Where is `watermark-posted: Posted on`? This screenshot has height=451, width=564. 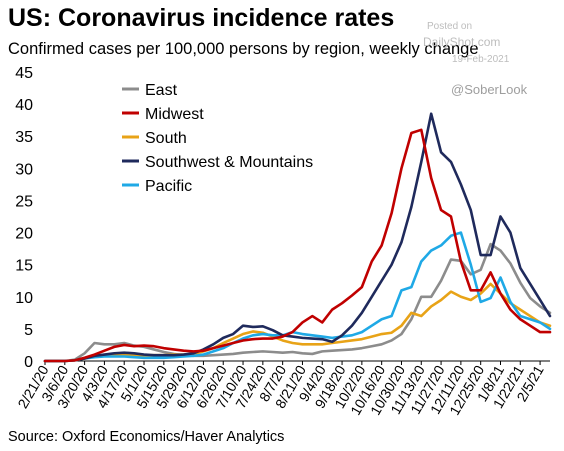 watermark-posted: Posted on is located at coordinates (450, 26).